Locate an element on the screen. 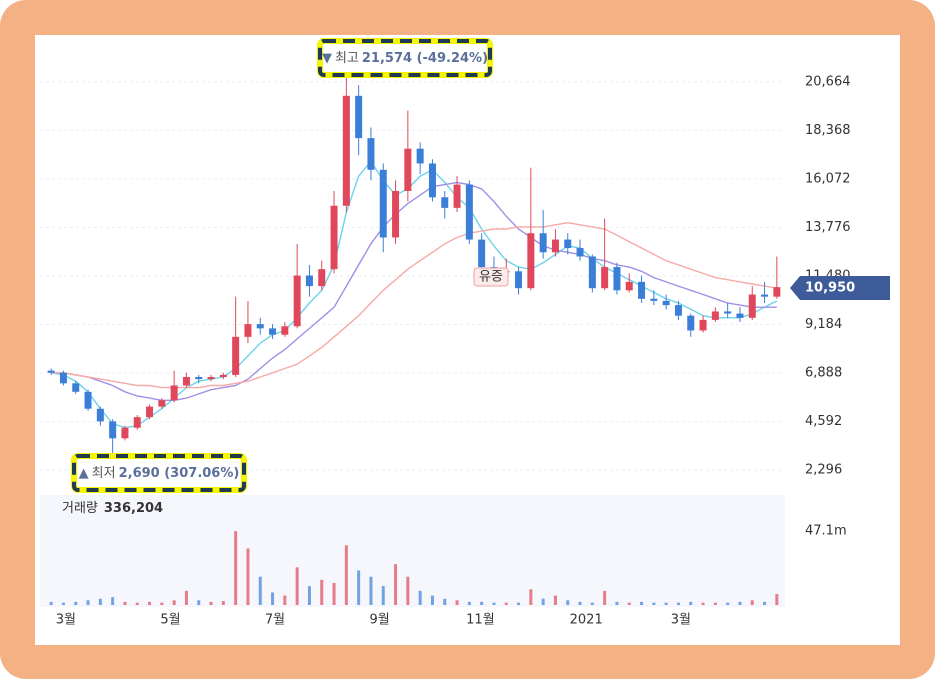  volume-area is located at coordinates (412, 551).